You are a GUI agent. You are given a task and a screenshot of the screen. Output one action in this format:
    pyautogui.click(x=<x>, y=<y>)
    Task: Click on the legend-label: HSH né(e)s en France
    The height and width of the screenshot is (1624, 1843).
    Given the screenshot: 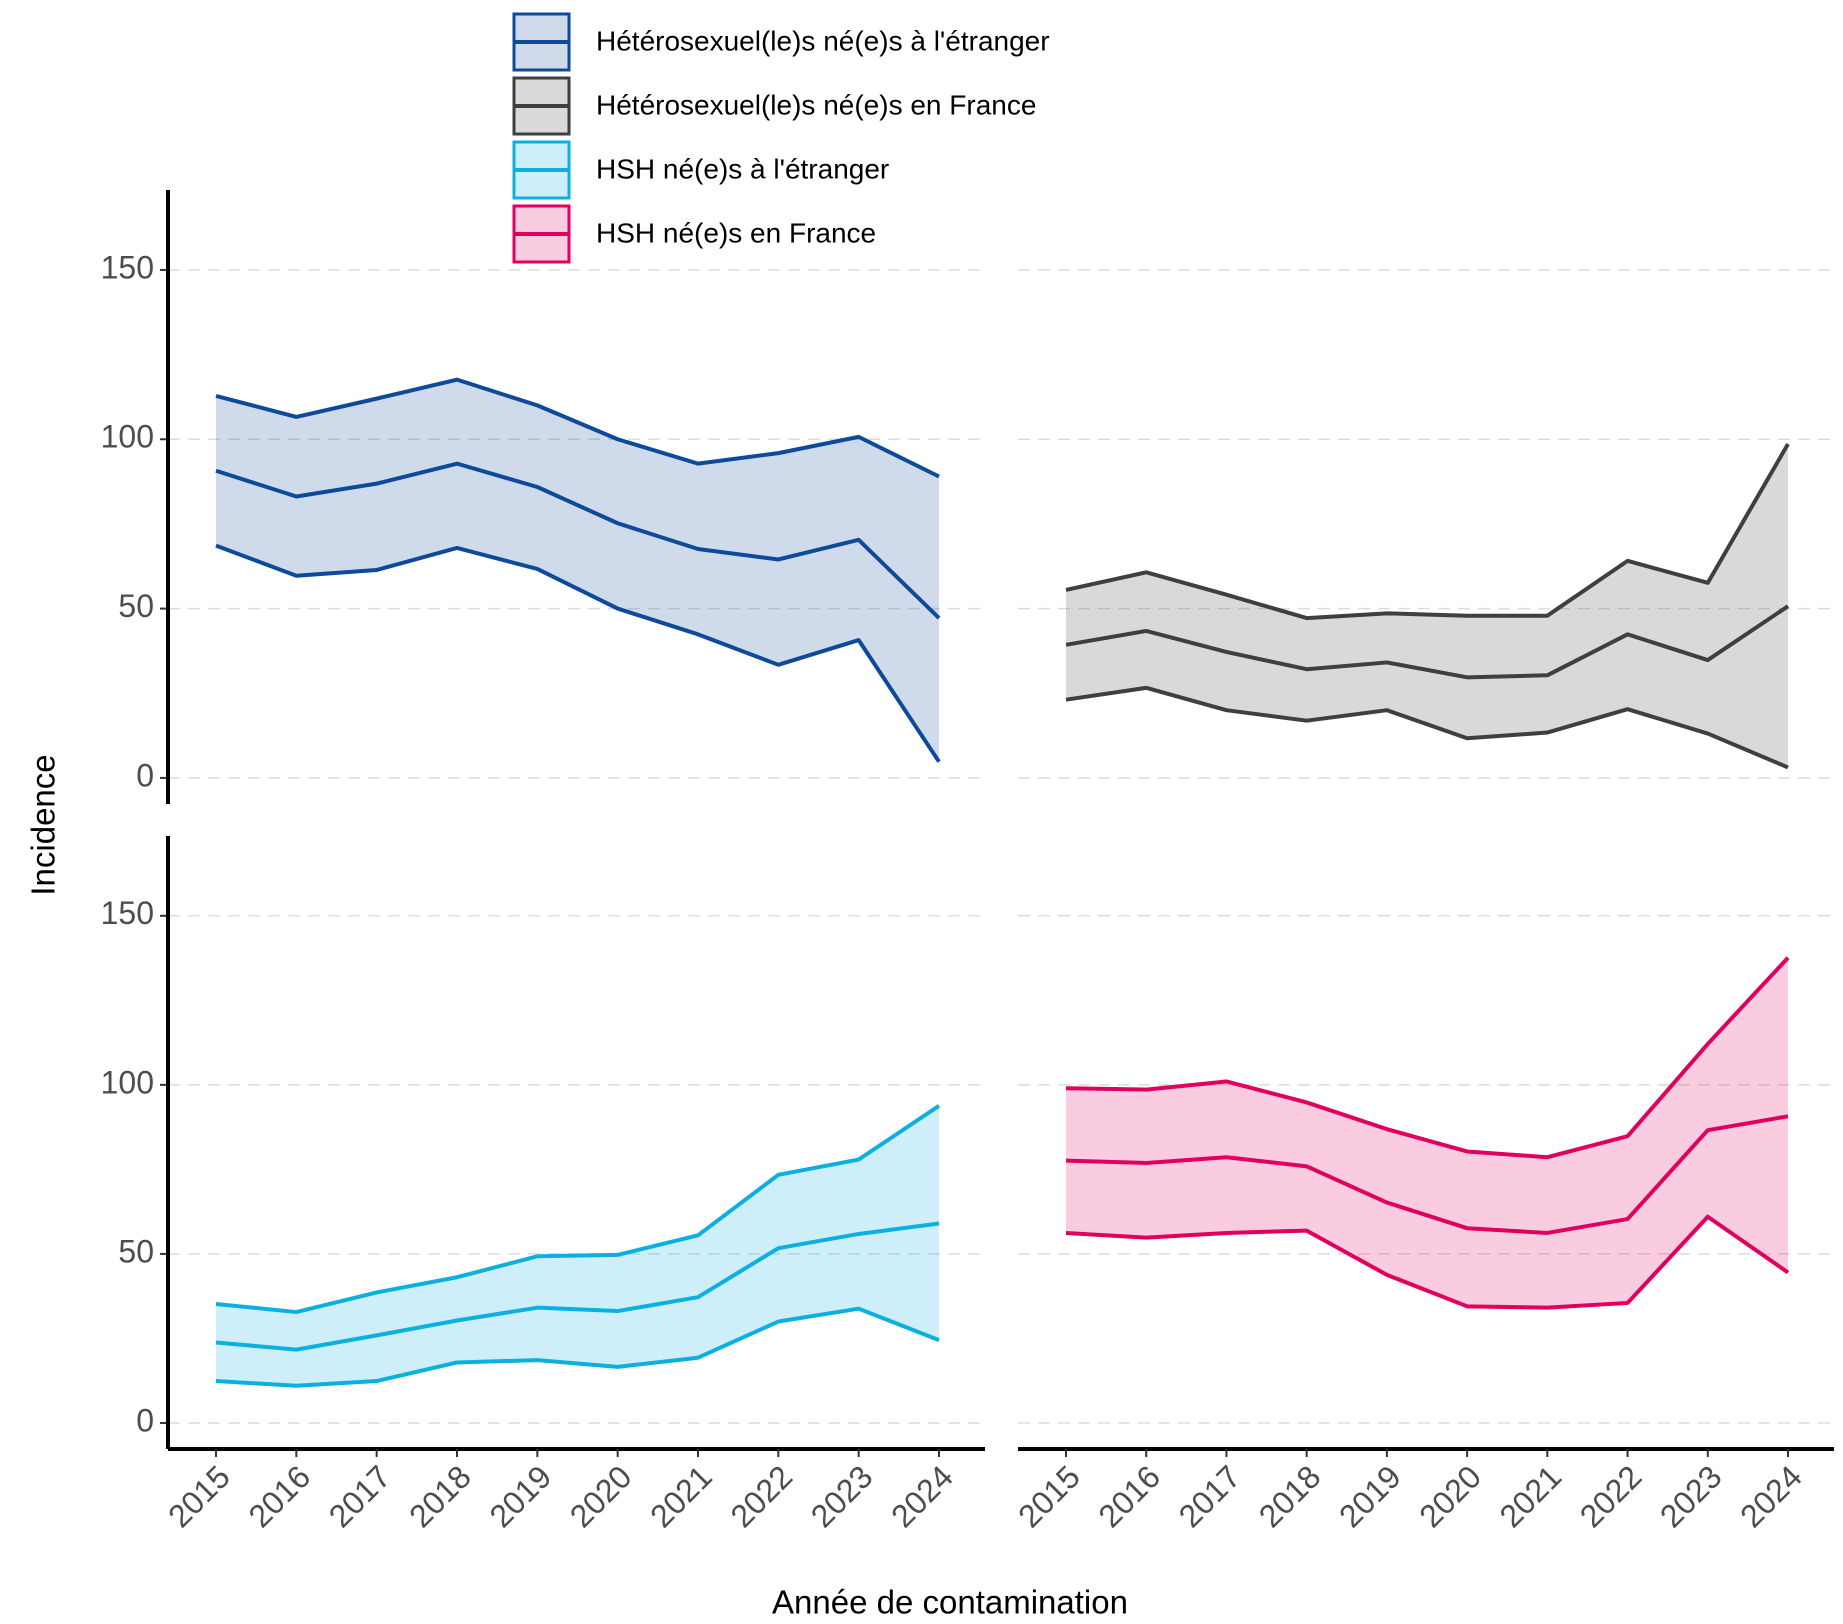 What is the action you would take?
    pyautogui.click(x=736, y=232)
    